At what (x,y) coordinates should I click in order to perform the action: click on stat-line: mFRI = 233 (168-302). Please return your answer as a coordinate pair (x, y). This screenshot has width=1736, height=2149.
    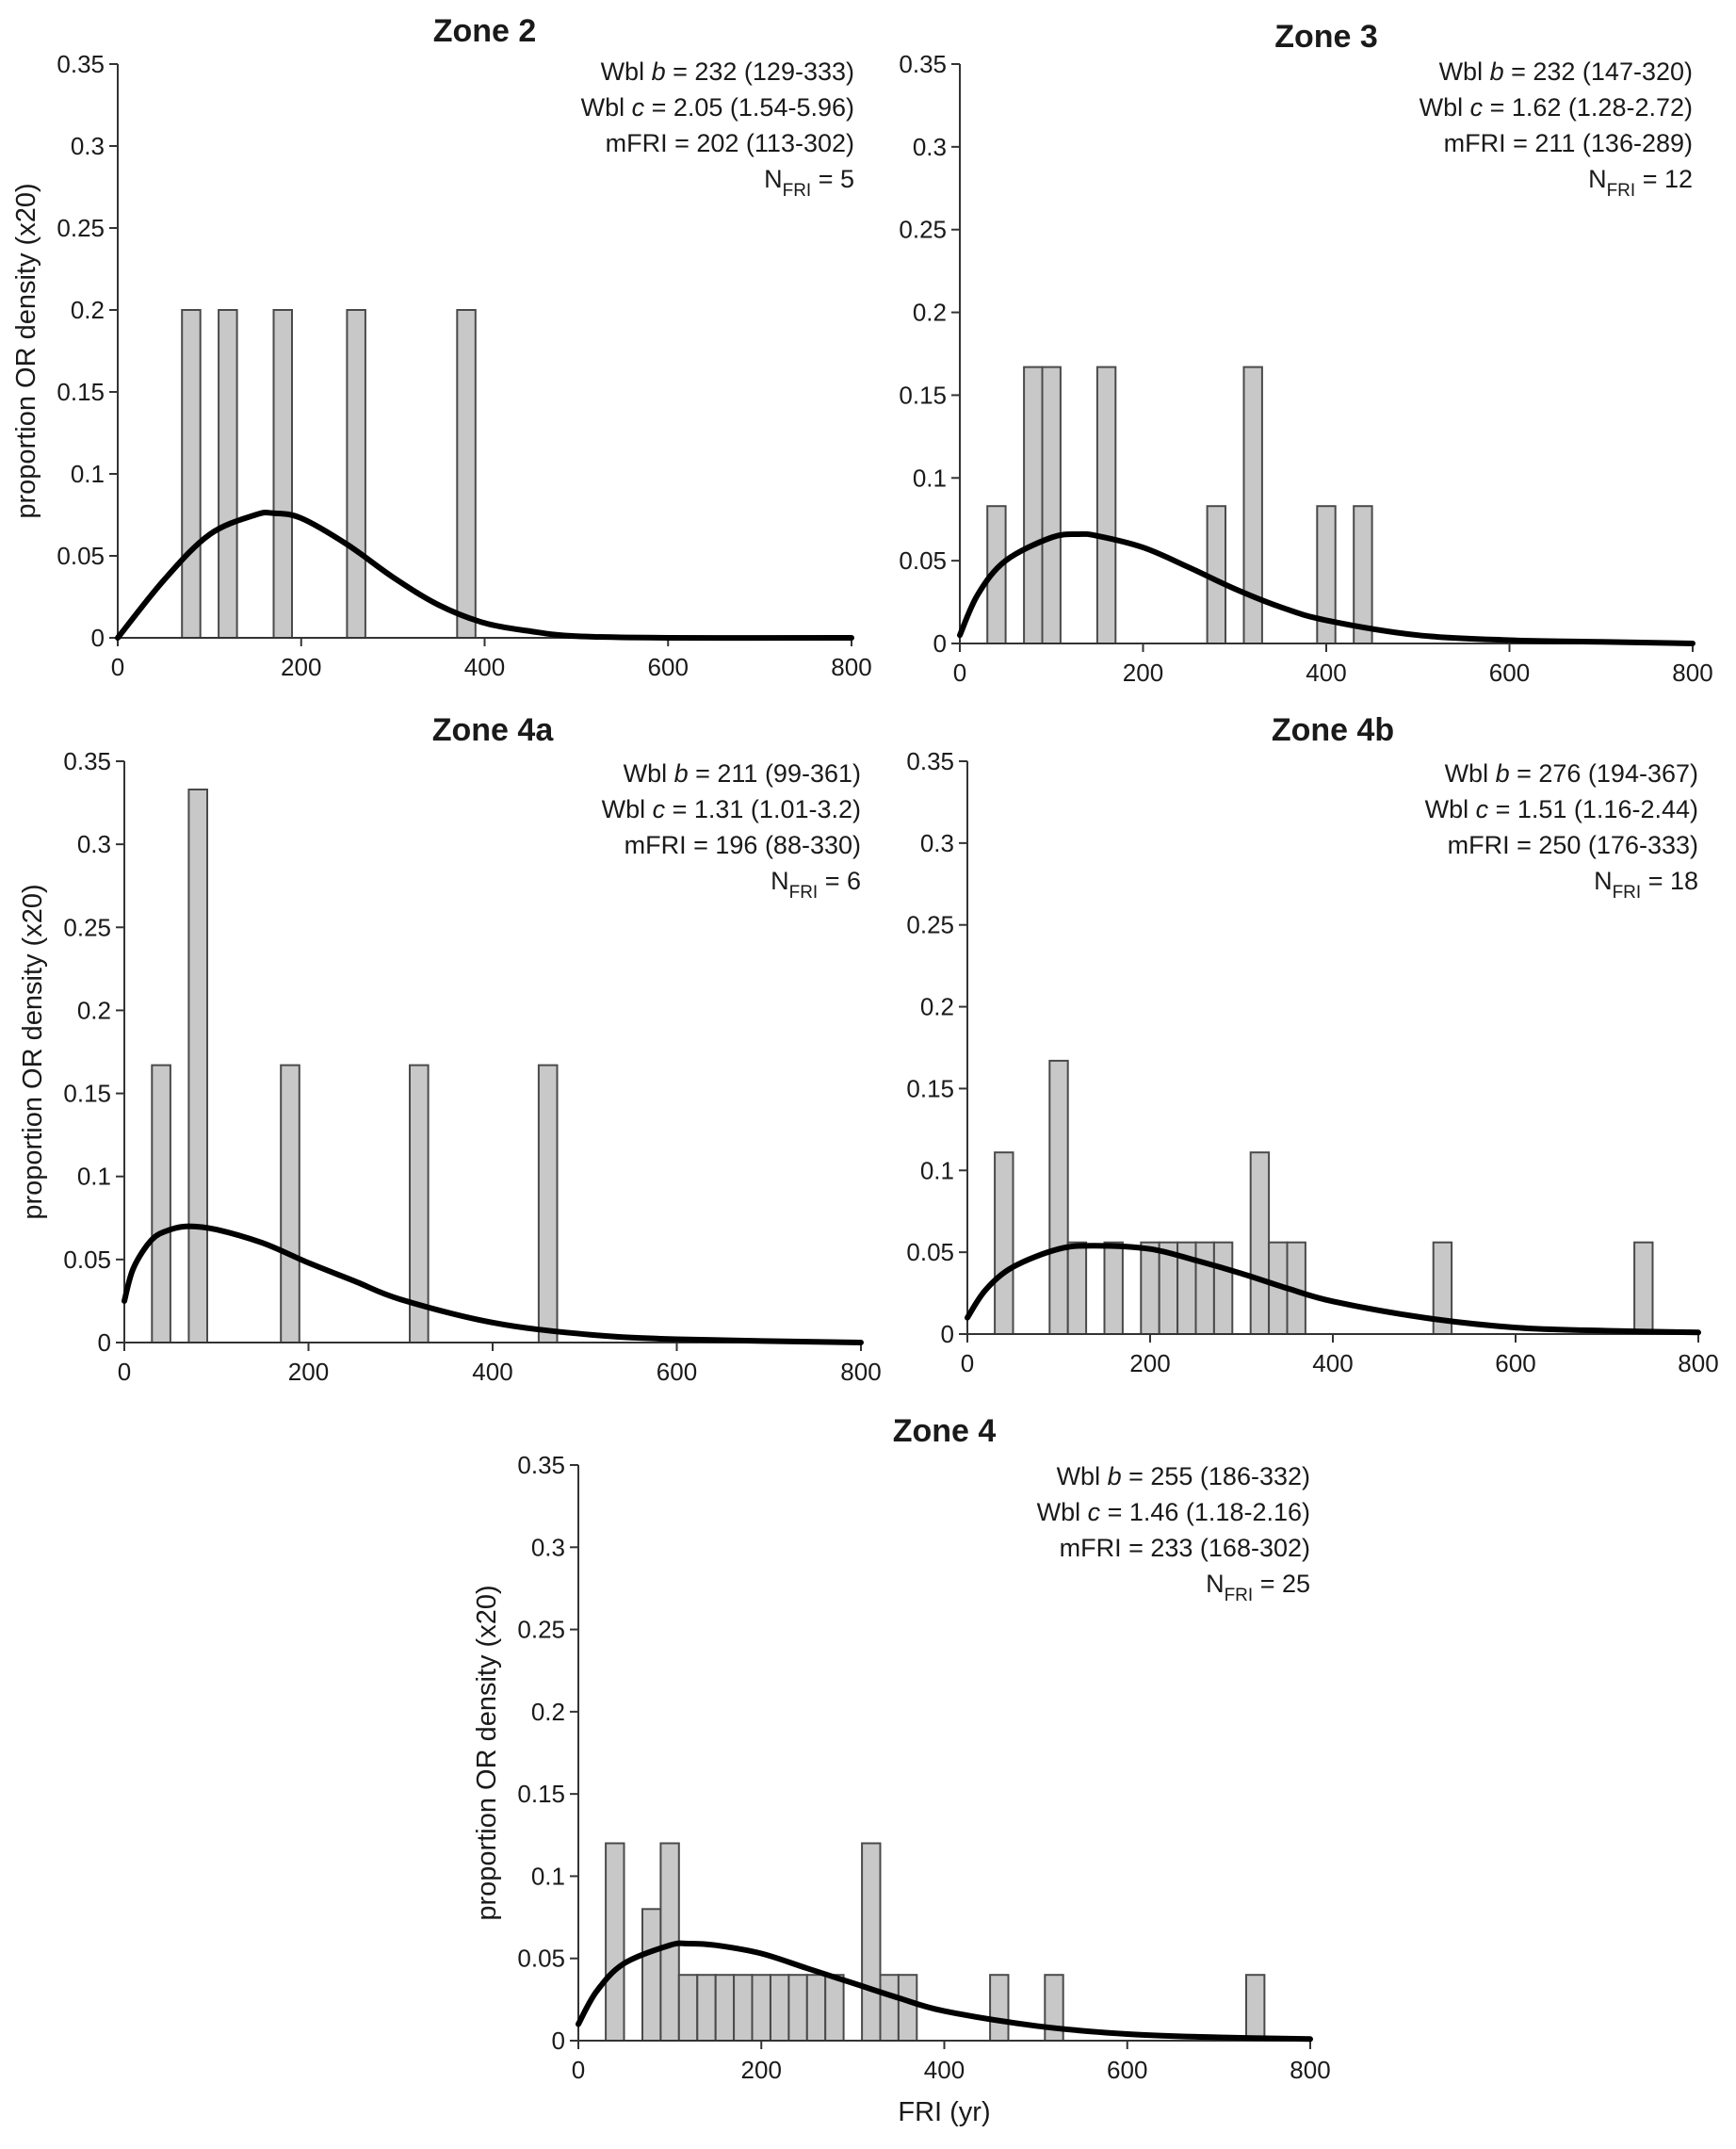
    Looking at the image, I should click on (1185, 1548).